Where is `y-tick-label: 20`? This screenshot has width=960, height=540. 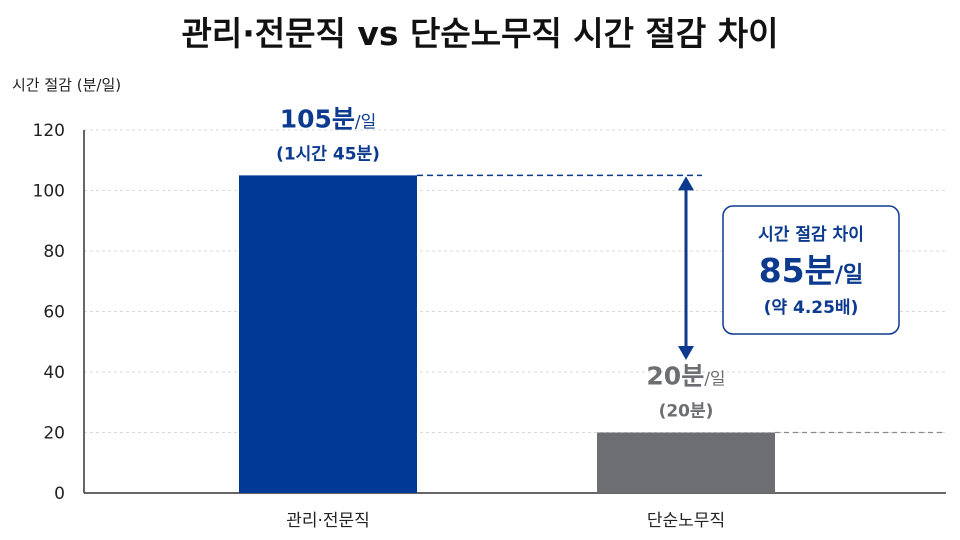
y-tick-label: 20 is located at coordinates (54, 434).